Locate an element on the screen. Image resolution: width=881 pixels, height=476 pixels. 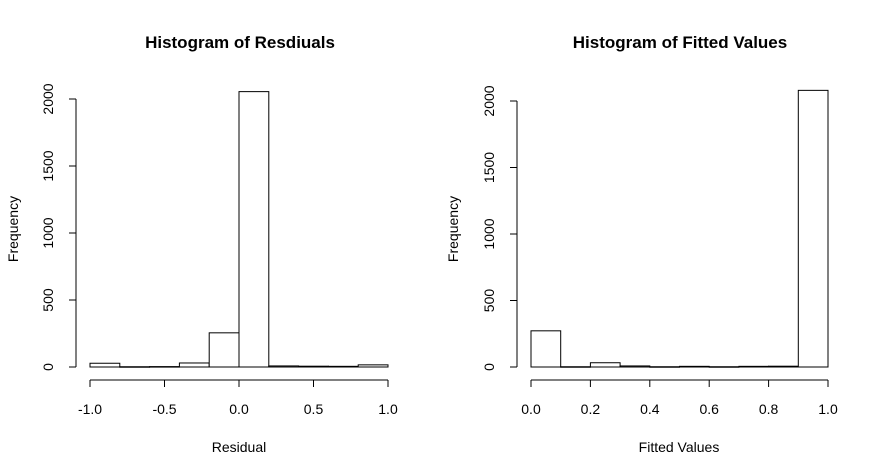
x-tick-label: -1.0 is located at coordinates (90, 409).